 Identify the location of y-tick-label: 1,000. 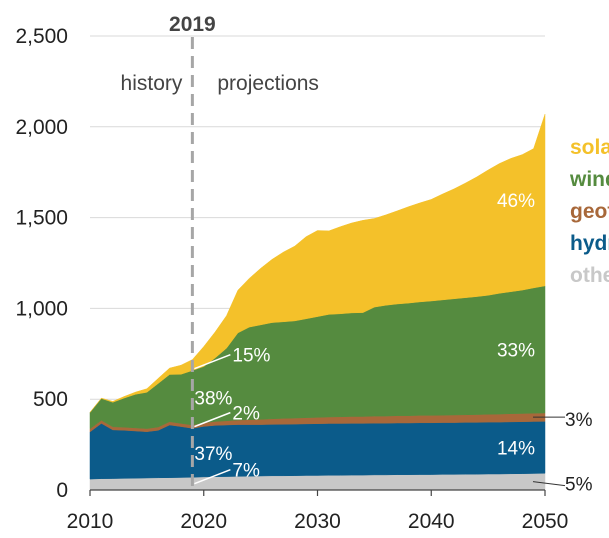
(41, 308).